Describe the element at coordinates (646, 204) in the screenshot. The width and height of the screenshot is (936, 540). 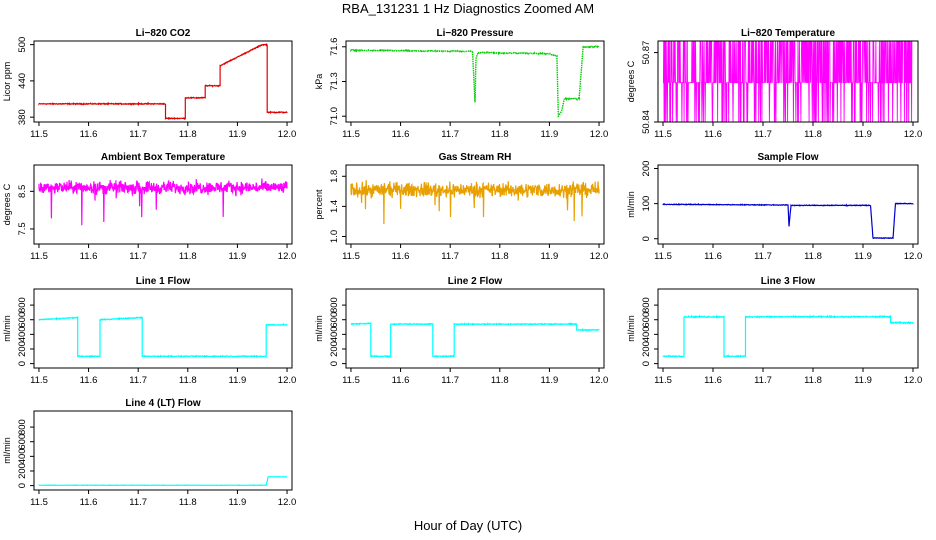
I see `y-tick-label: 100` at that location.